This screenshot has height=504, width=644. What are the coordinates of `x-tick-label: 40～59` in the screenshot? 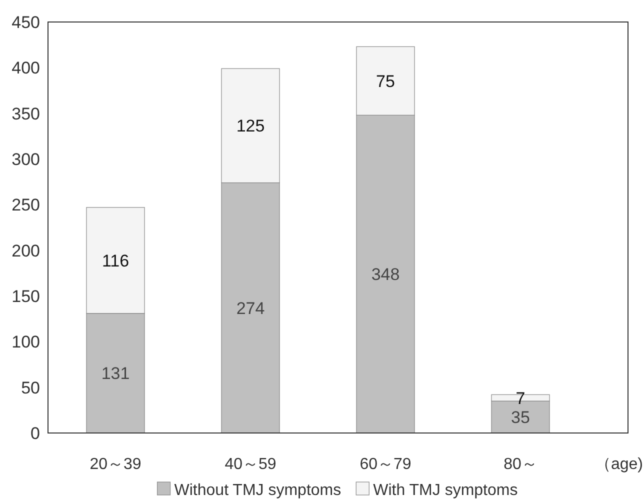 It's located at (250, 464).